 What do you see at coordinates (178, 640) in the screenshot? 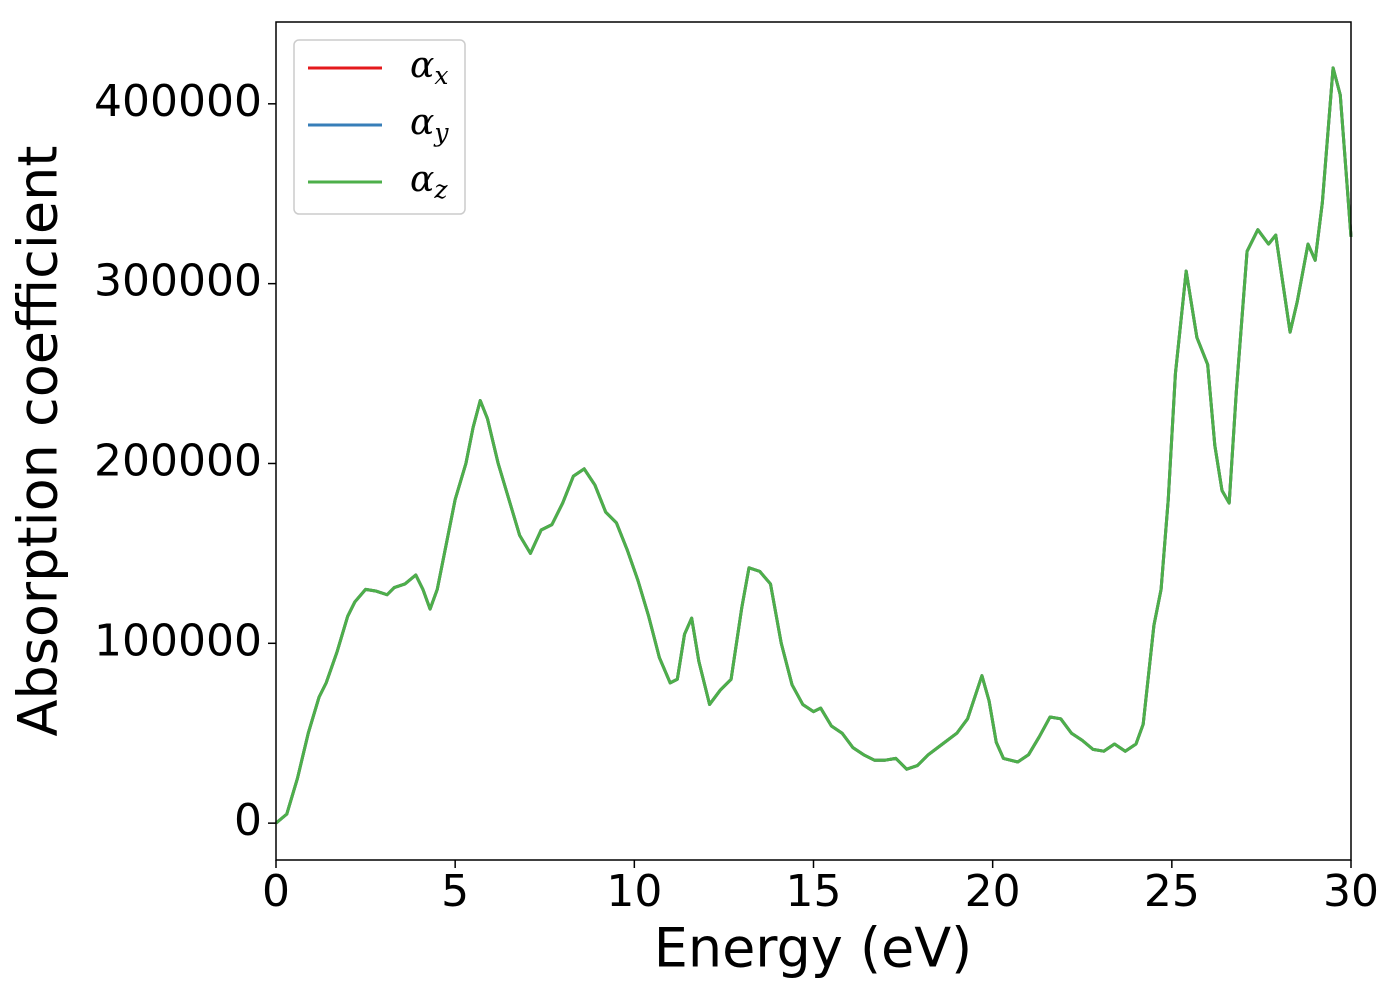
I see `y-tick-label: 100000` at bounding box center [178, 640].